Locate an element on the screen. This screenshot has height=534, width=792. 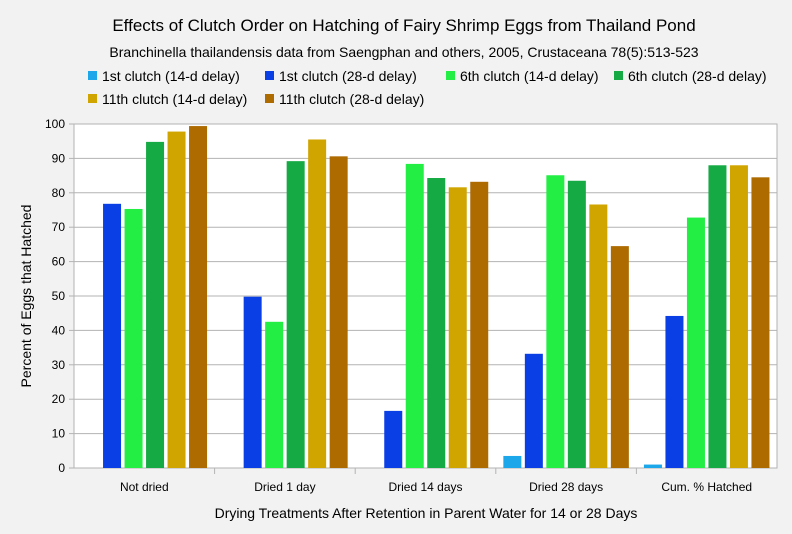
legend-label: 11th clutch (14-d delay) is located at coordinates (174, 99).